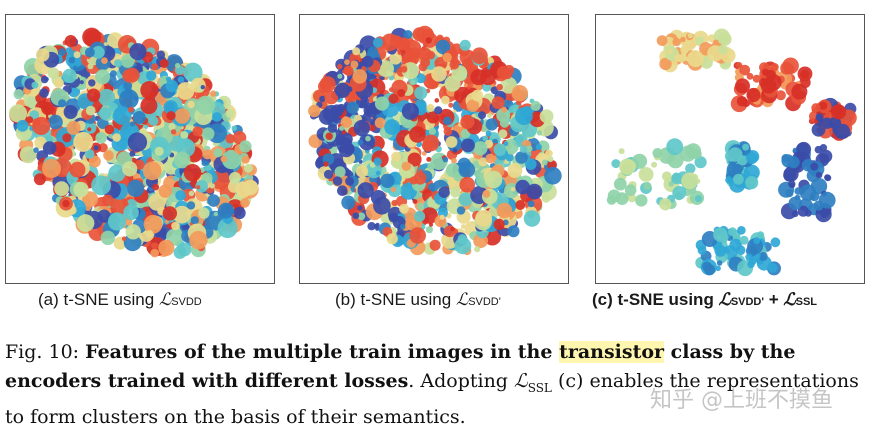 The image size is (882, 432). What do you see at coordinates (612, 352) in the screenshot?
I see `caption-highlight: transistor` at bounding box center [612, 352].